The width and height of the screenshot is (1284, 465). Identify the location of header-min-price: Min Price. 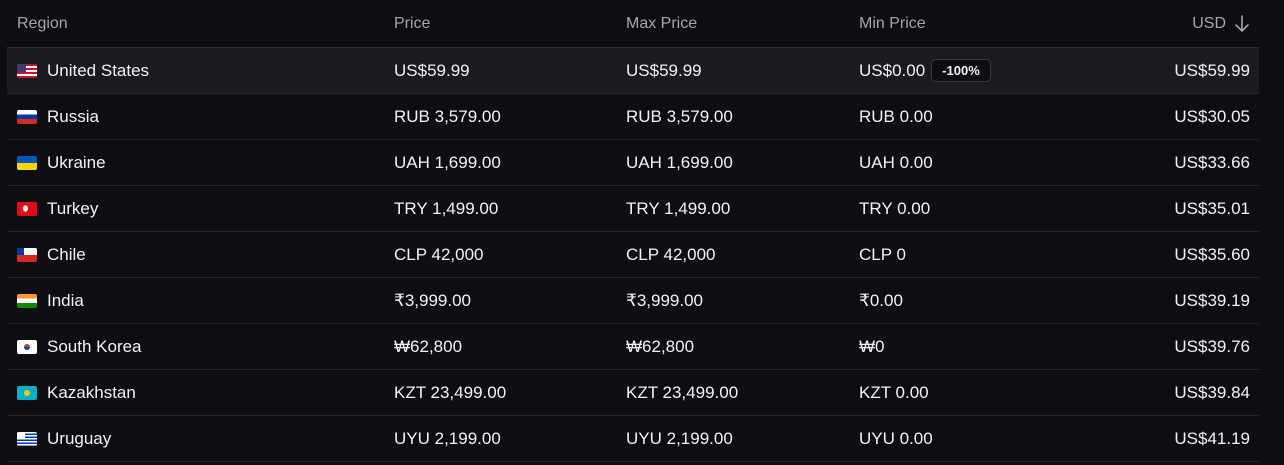
(892, 23).